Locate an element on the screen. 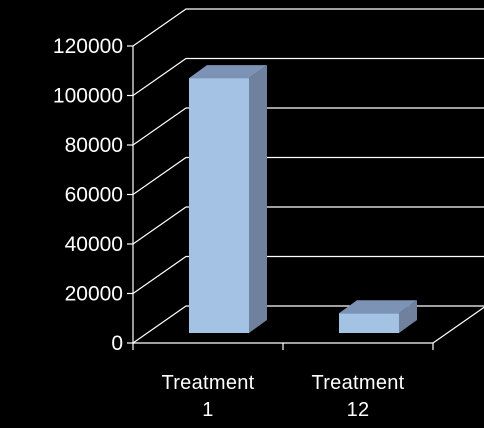 The image size is (484, 428). x-tick-label: Treatment 12 is located at coordinates (357, 396).